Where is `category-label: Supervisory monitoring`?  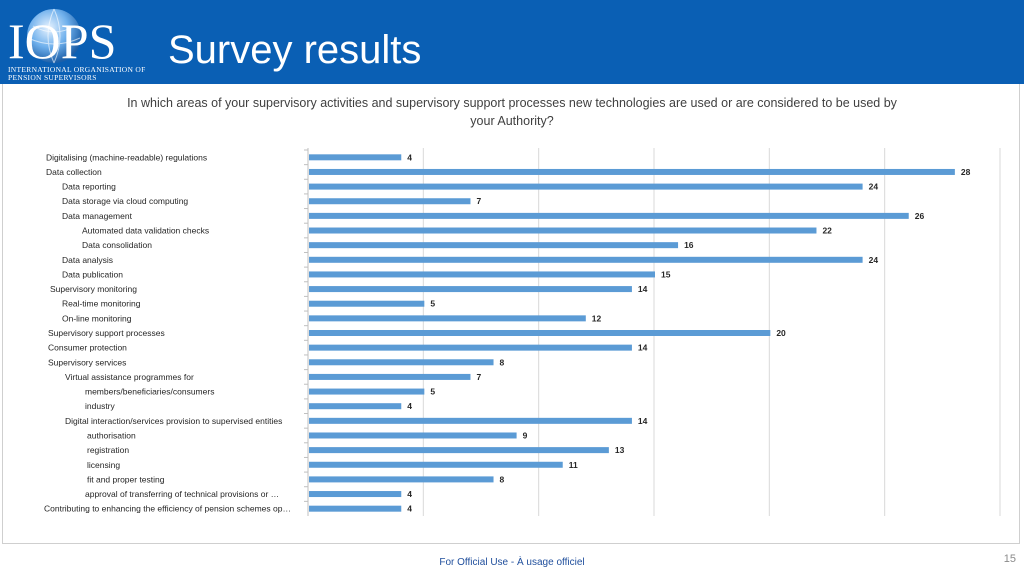
category-label: Supervisory monitoring is located at coordinates (93, 289).